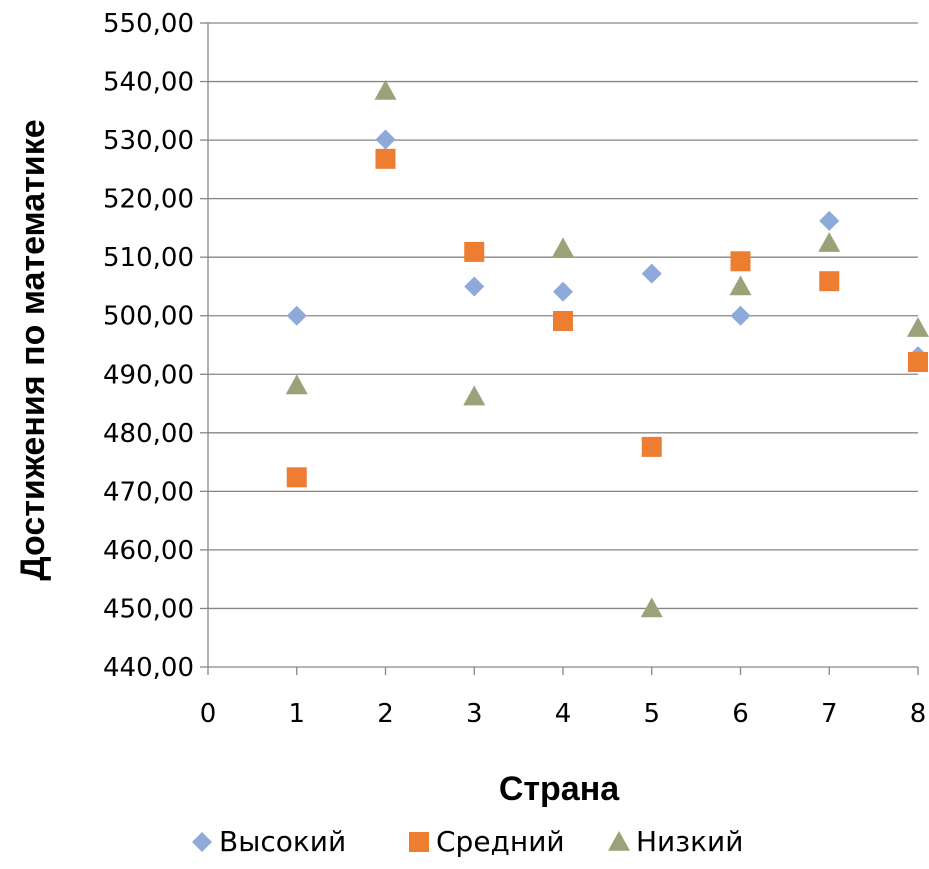 The height and width of the screenshot is (869, 929). I want to click on y-tick-label: 530,00, so click(148, 141).